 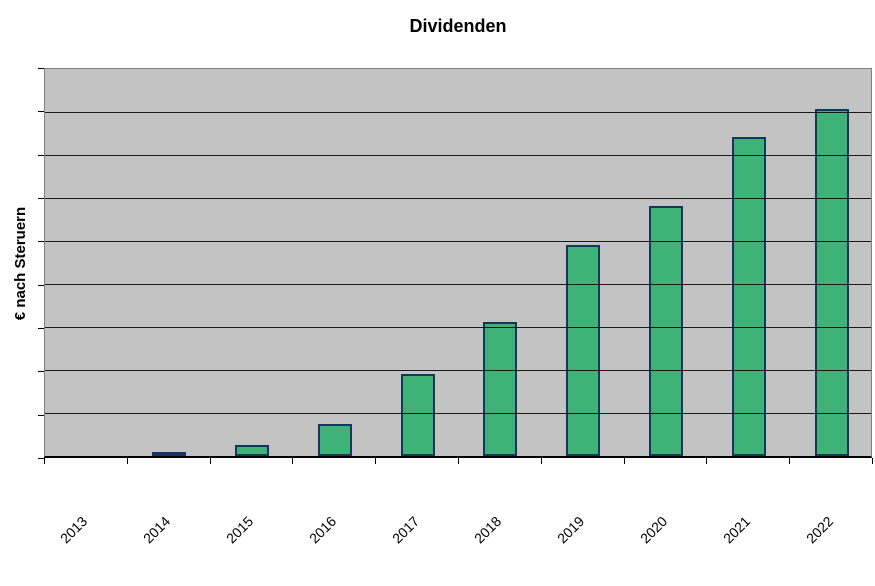 What do you see at coordinates (819, 530) in the screenshot?
I see `x-tick-label-2022: 2022` at bounding box center [819, 530].